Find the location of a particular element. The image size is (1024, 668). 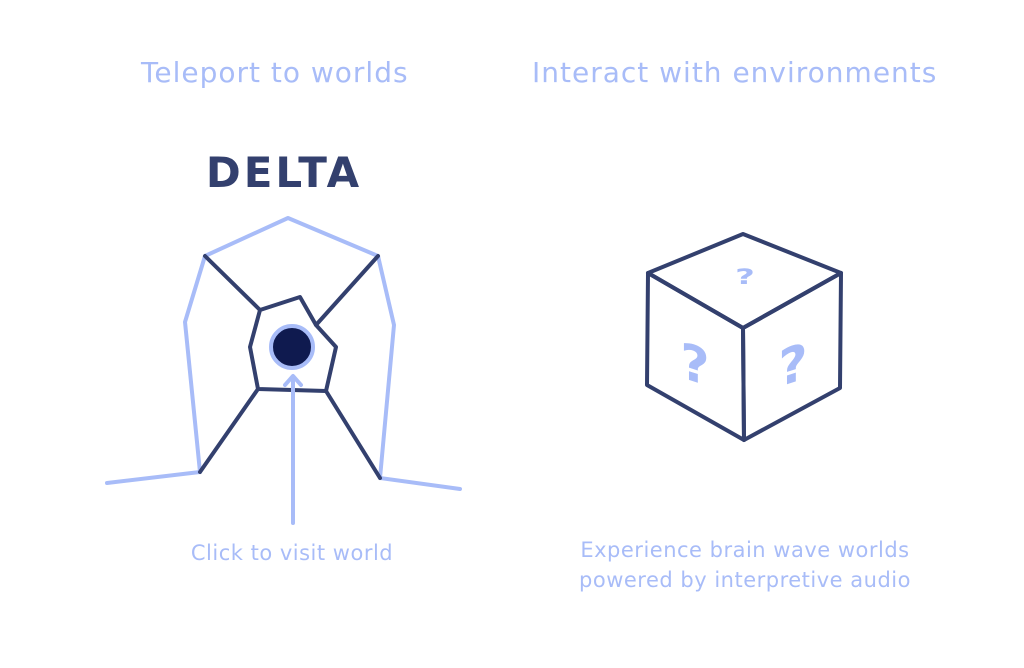

visit-world-link: Click to visit world is located at coordinates (292, 553).